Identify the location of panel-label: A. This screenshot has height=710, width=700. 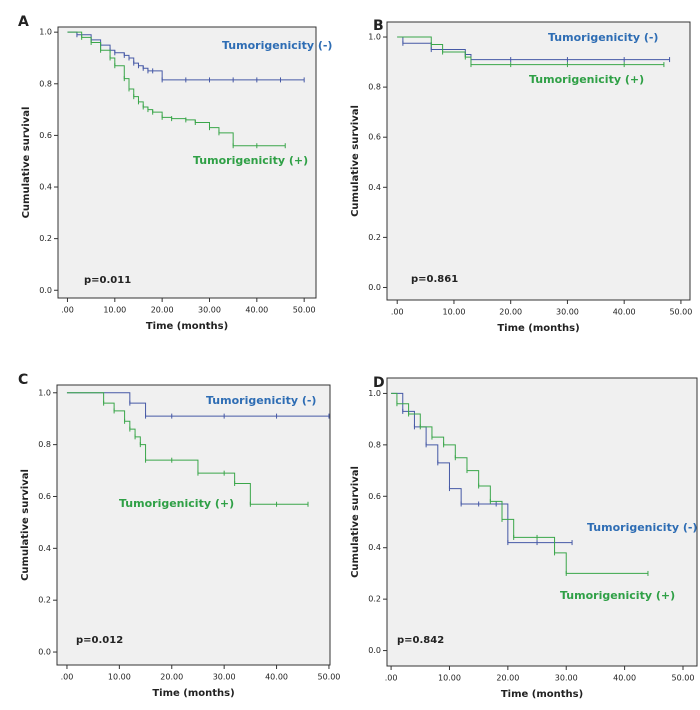
(23, 22).